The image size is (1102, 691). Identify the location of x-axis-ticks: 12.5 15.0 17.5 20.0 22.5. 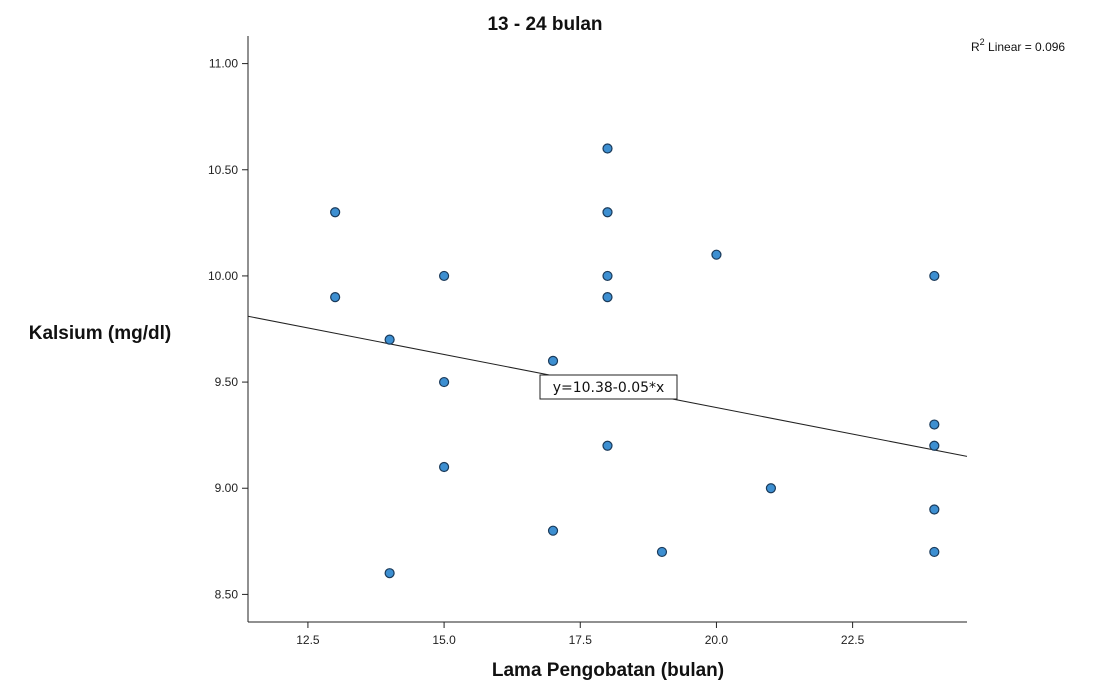
(580, 634).